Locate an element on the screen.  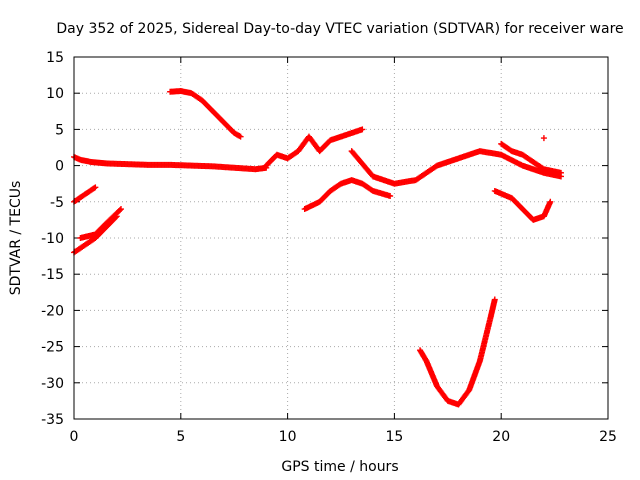
y-tick-label: -15 is located at coordinates (52, 275).